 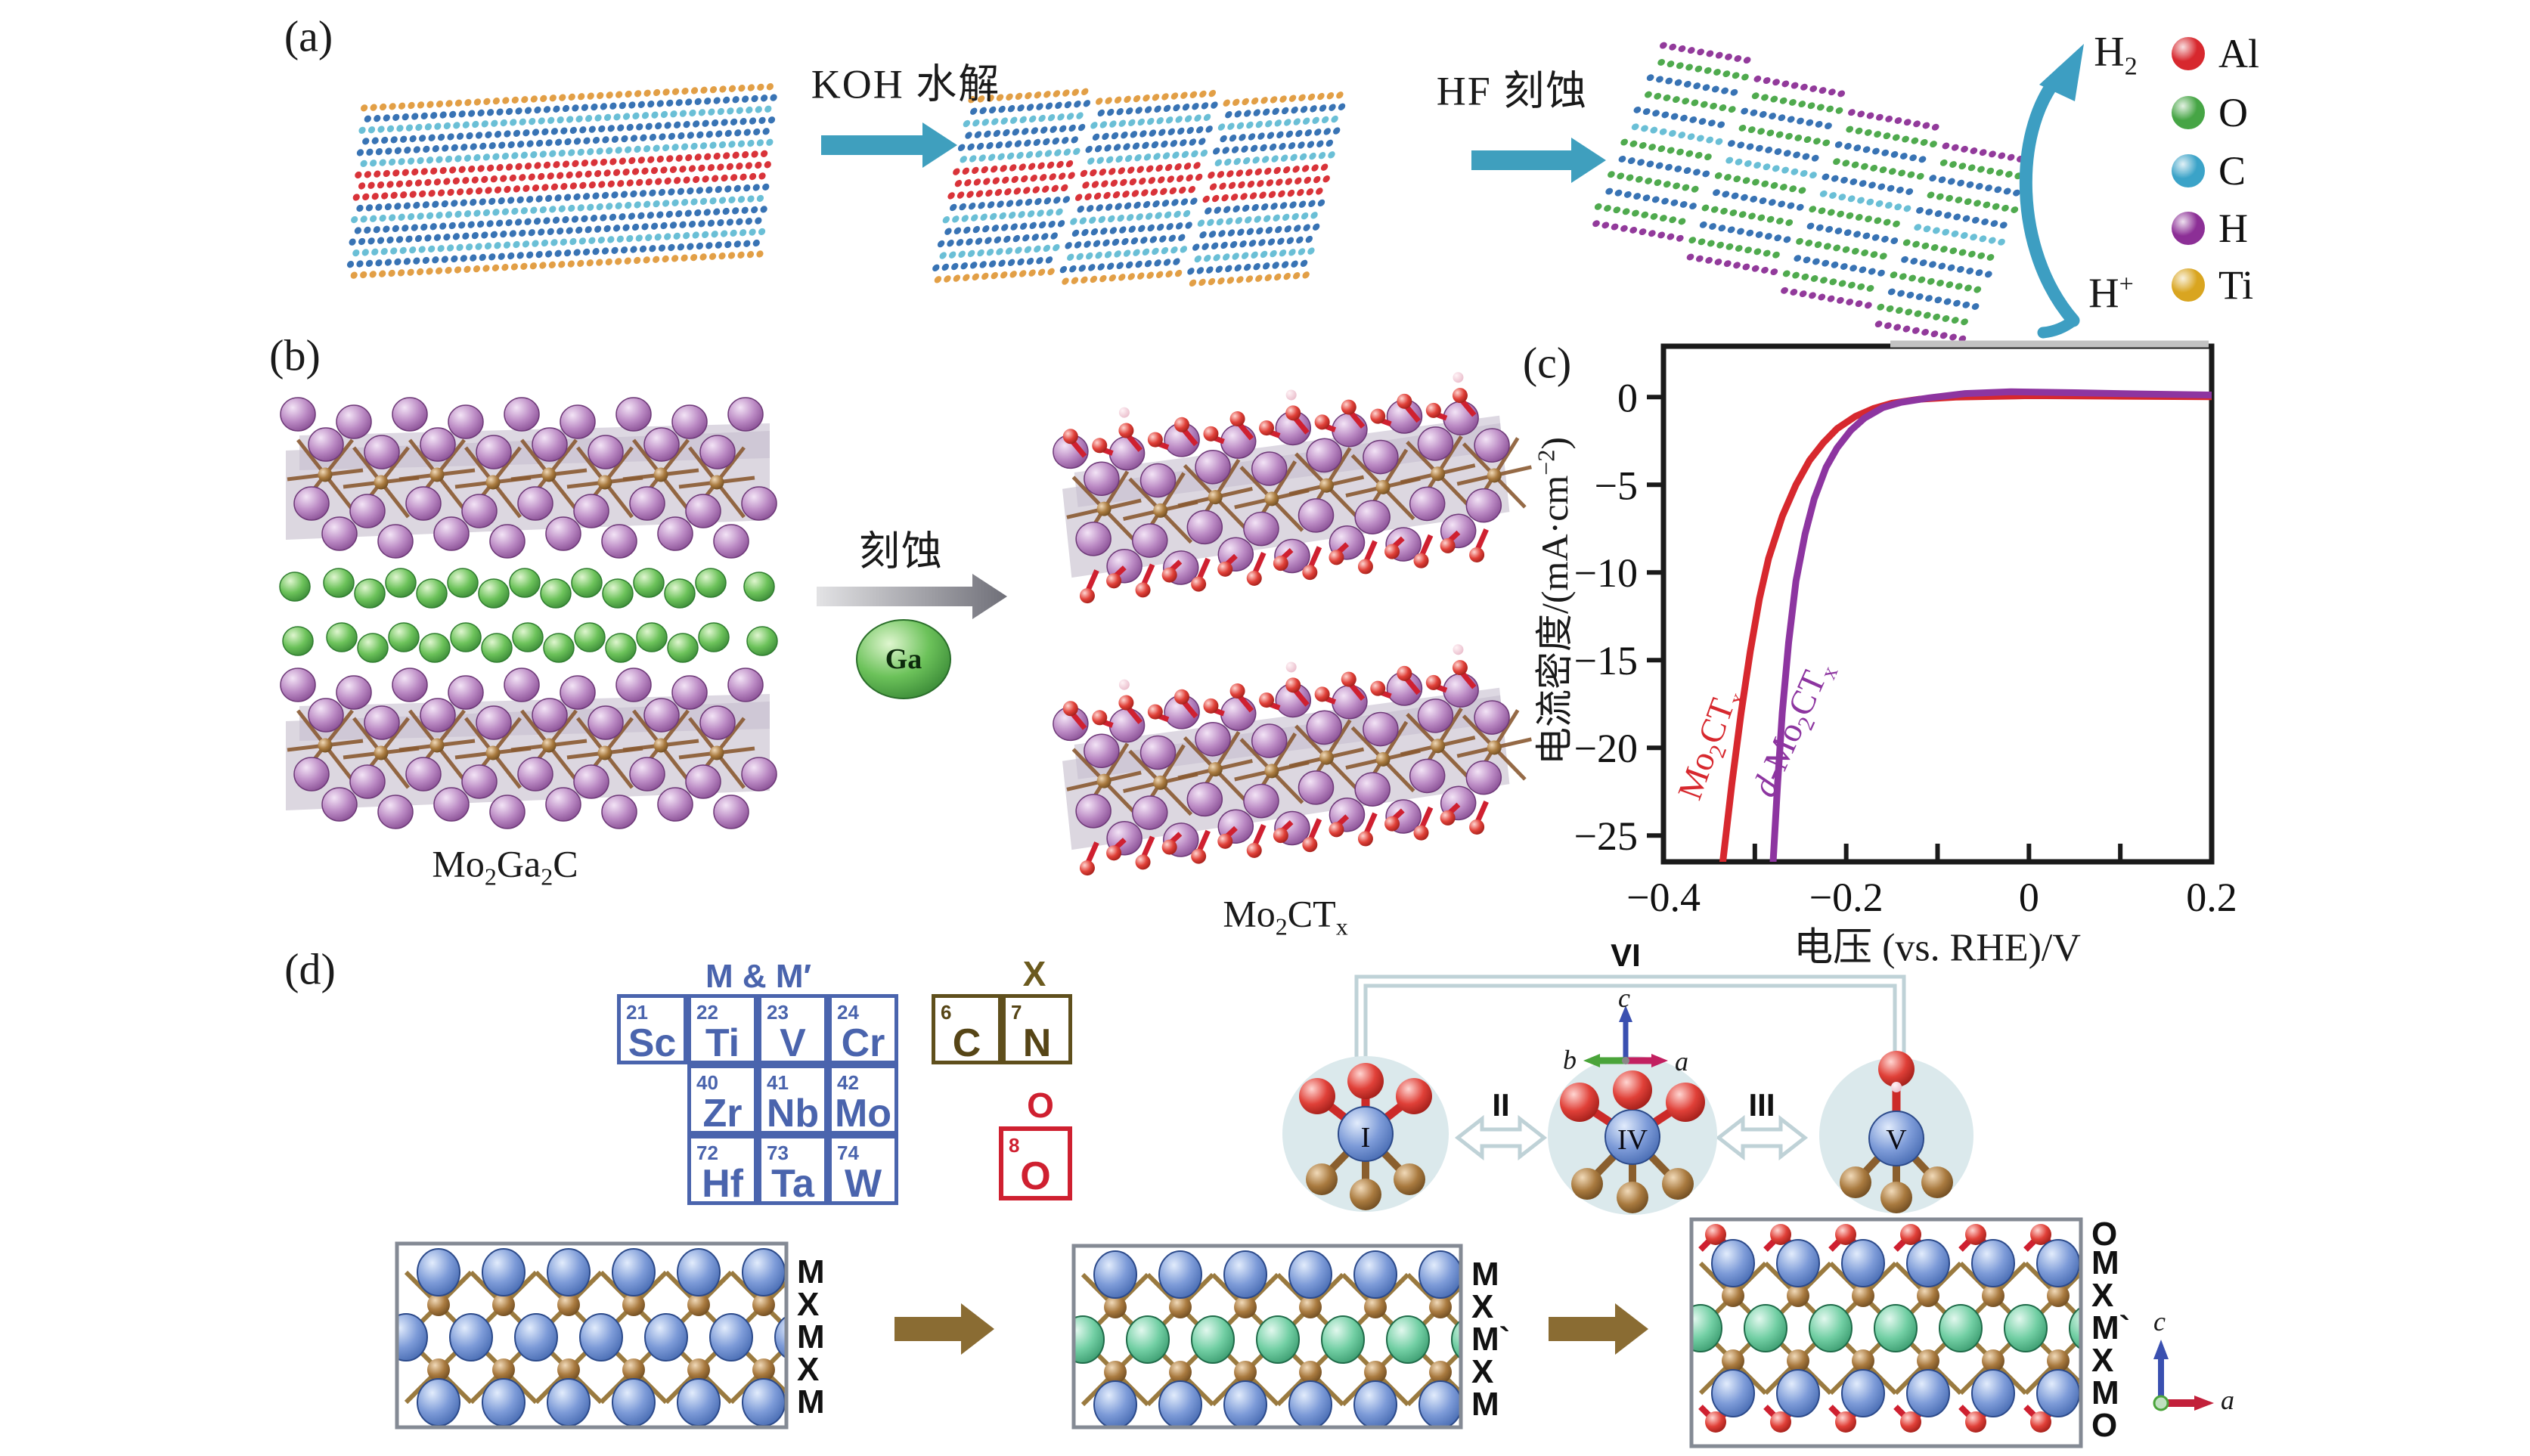 What do you see at coordinates (1285, 916) in the screenshot?
I see `mo2ctx-label: Mo2CTx` at bounding box center [1285, 916].